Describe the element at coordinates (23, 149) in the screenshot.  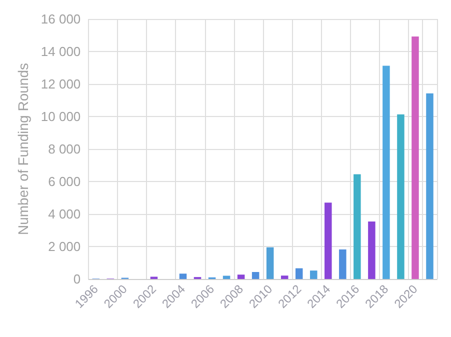
I see `y-axis-title: Number of Funding Rounds` at that location.